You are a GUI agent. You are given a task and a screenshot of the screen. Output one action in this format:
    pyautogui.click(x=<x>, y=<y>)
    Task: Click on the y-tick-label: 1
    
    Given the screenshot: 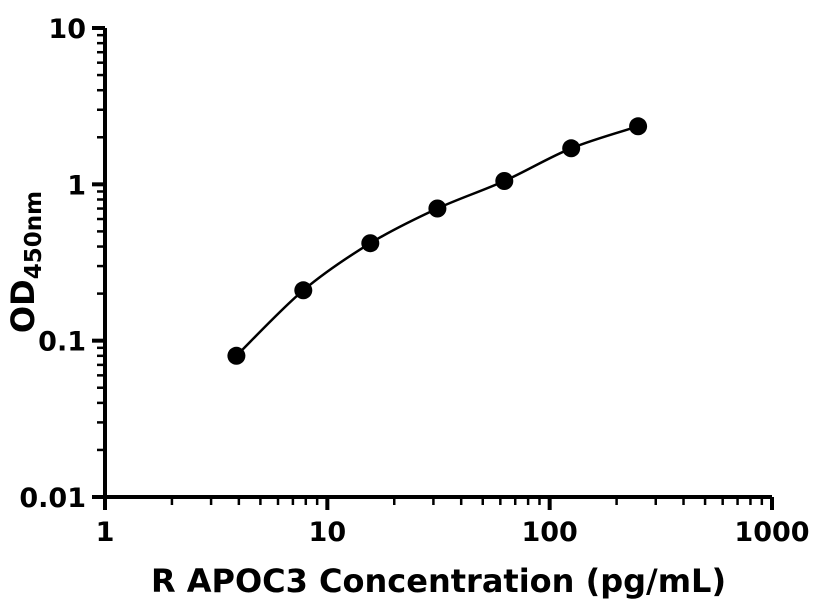 What is the action you would take?
    pyautogui.click(x=76, y=185)
    